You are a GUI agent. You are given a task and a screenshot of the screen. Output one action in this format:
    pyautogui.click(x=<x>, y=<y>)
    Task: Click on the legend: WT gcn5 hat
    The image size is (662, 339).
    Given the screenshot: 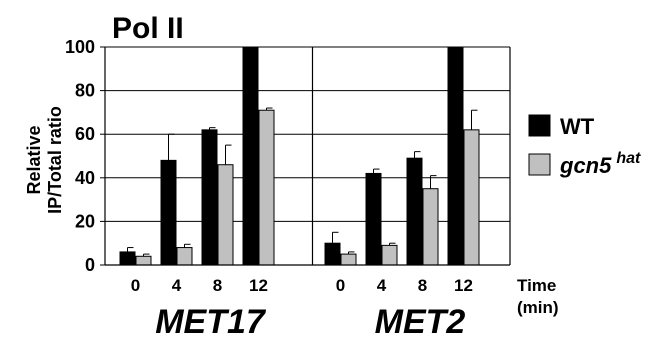 What is the action you would take?
    pyautogui.click(x=584, y=146)
    